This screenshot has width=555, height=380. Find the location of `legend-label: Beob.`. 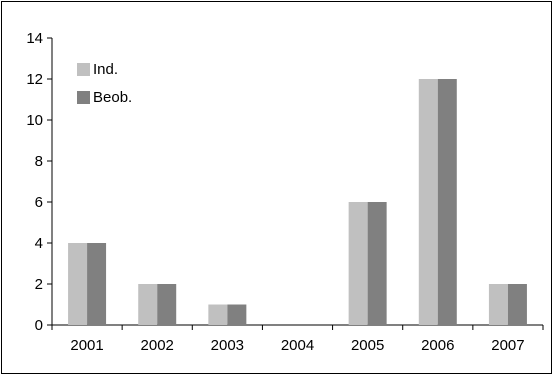

legend-label: Beob. is located at coordinates (112, 97).